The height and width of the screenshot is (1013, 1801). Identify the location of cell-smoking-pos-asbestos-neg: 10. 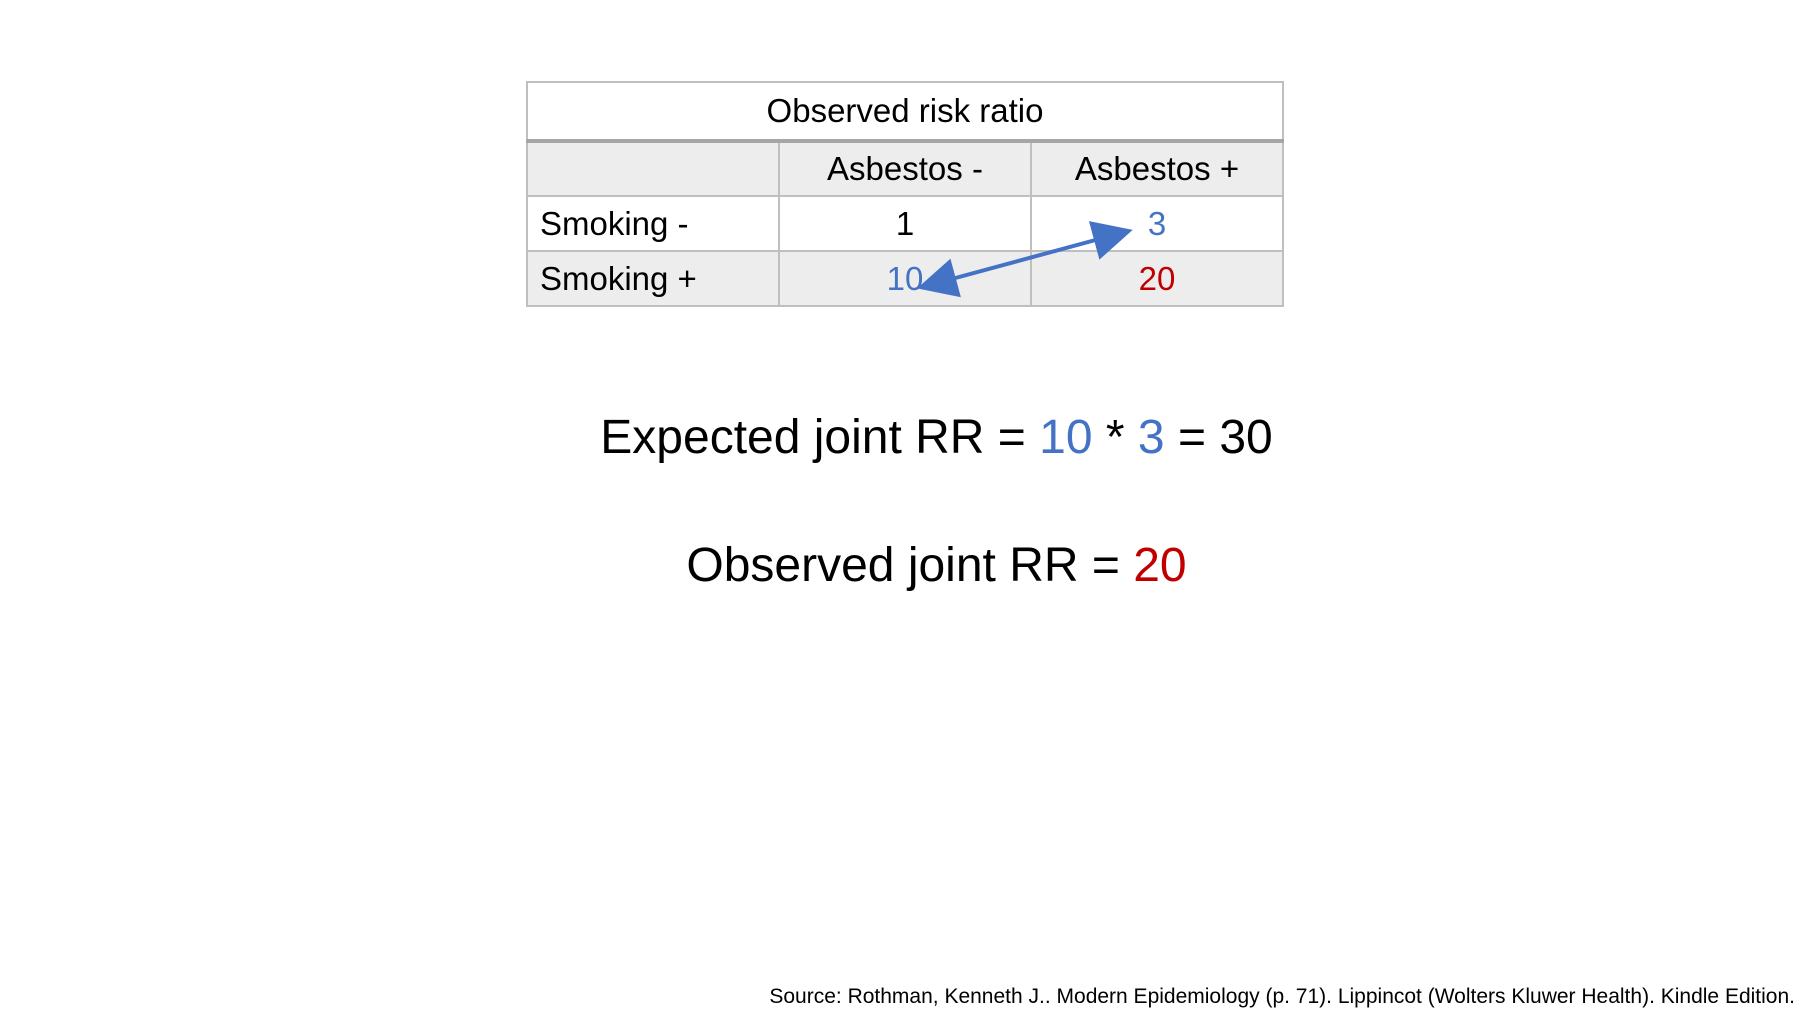
(905, 278).